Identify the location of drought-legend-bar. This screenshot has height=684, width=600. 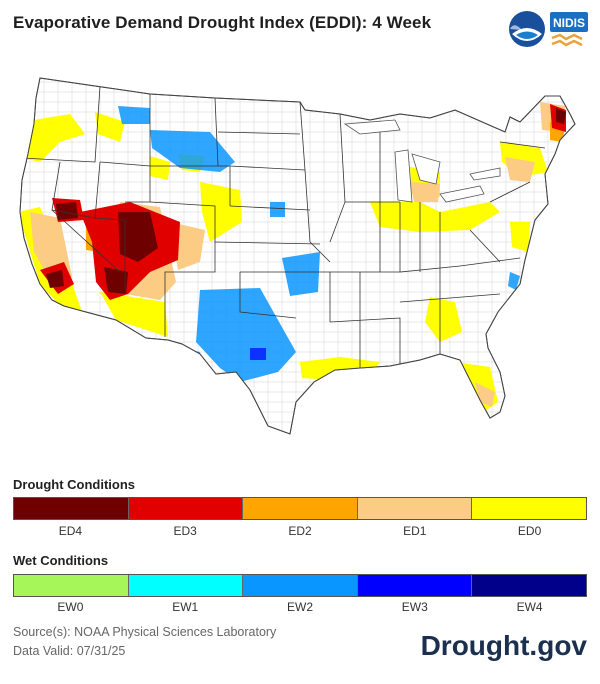
(300, 508).